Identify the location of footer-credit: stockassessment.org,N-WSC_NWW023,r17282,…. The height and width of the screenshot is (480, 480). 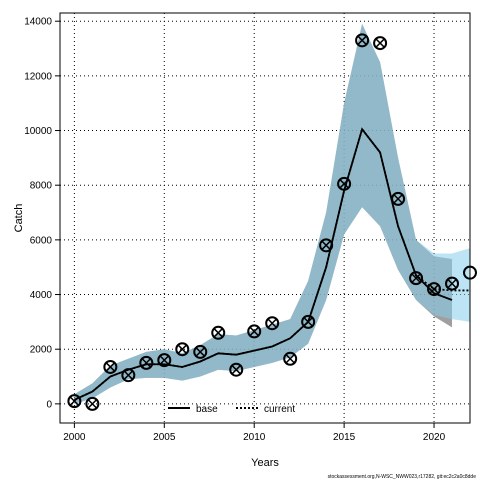
(402, 477).